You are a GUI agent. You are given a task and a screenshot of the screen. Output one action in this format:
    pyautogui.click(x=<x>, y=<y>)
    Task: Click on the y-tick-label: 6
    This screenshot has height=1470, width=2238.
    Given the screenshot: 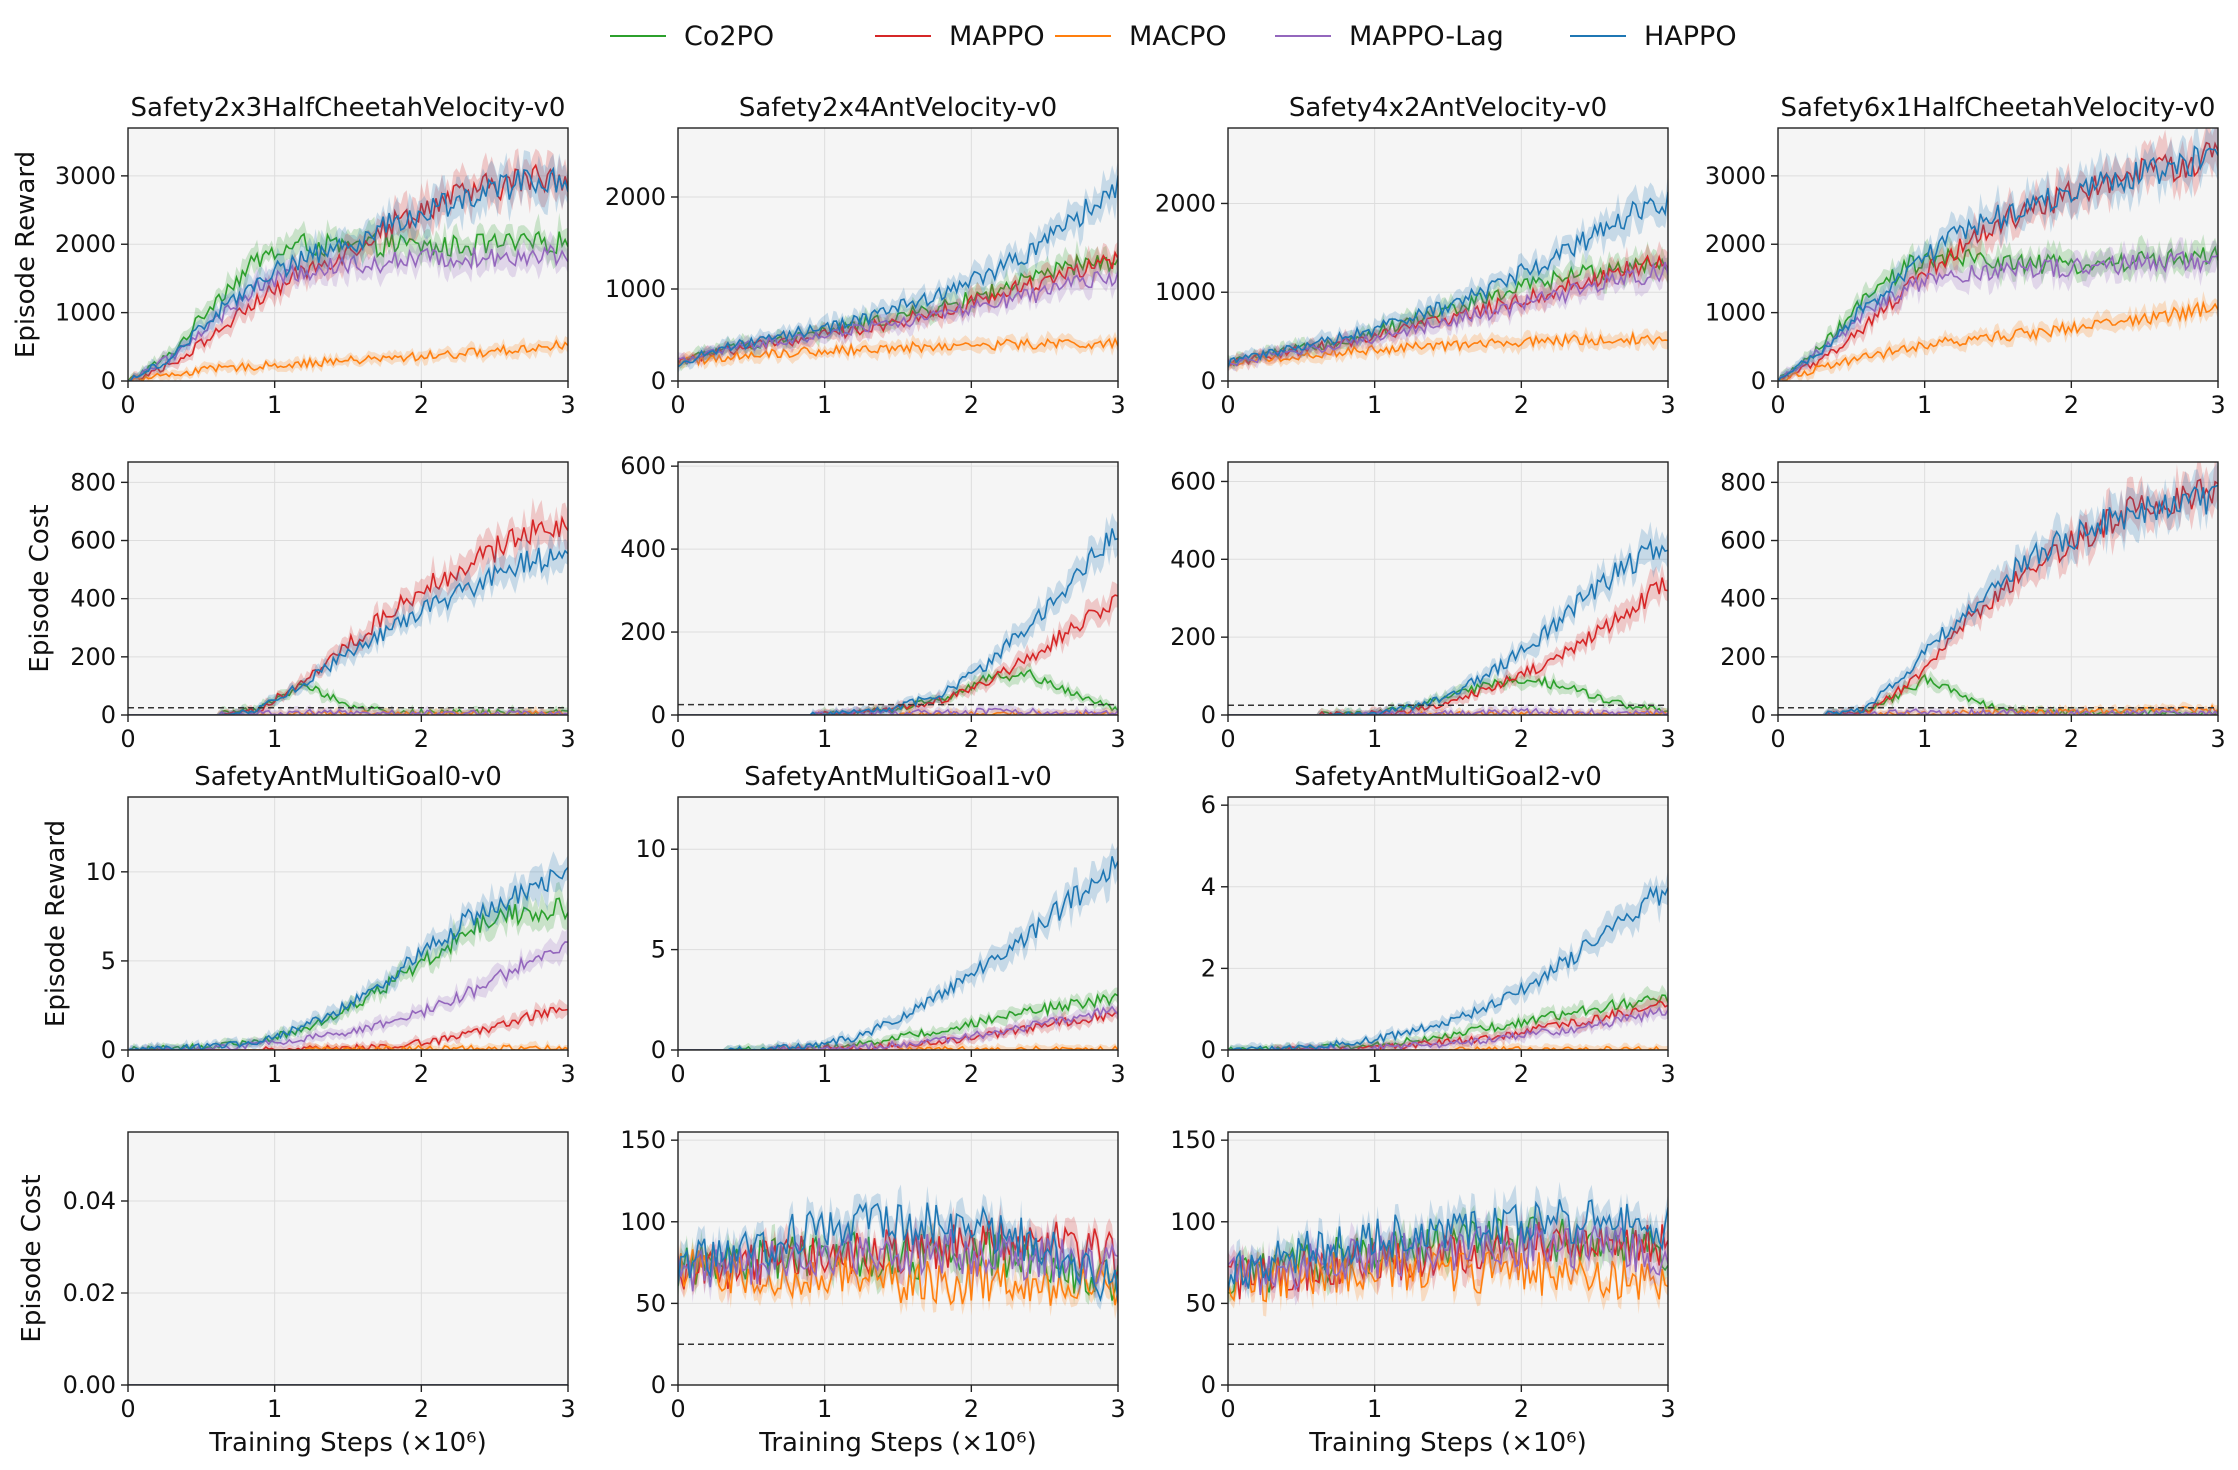 What is the action you would take?
    pyautogui.click(x=1208, y=805)
    